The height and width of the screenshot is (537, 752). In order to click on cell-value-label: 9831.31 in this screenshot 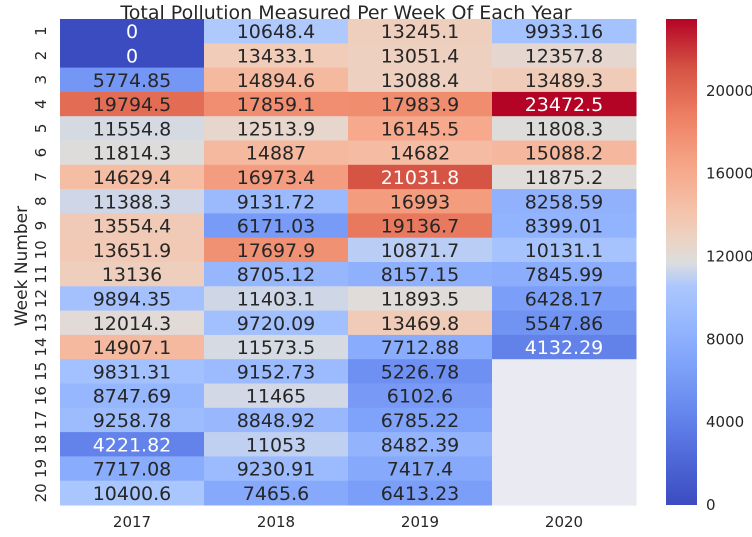, I will do `click(132, 372)`.